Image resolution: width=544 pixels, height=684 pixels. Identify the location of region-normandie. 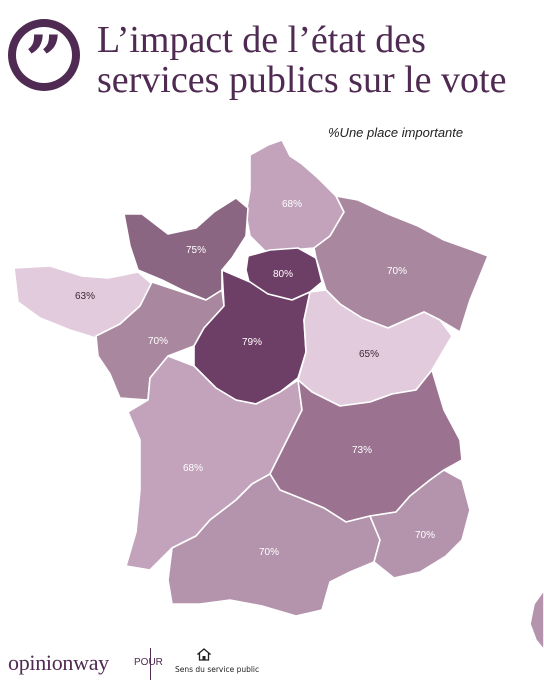
(186, 249).